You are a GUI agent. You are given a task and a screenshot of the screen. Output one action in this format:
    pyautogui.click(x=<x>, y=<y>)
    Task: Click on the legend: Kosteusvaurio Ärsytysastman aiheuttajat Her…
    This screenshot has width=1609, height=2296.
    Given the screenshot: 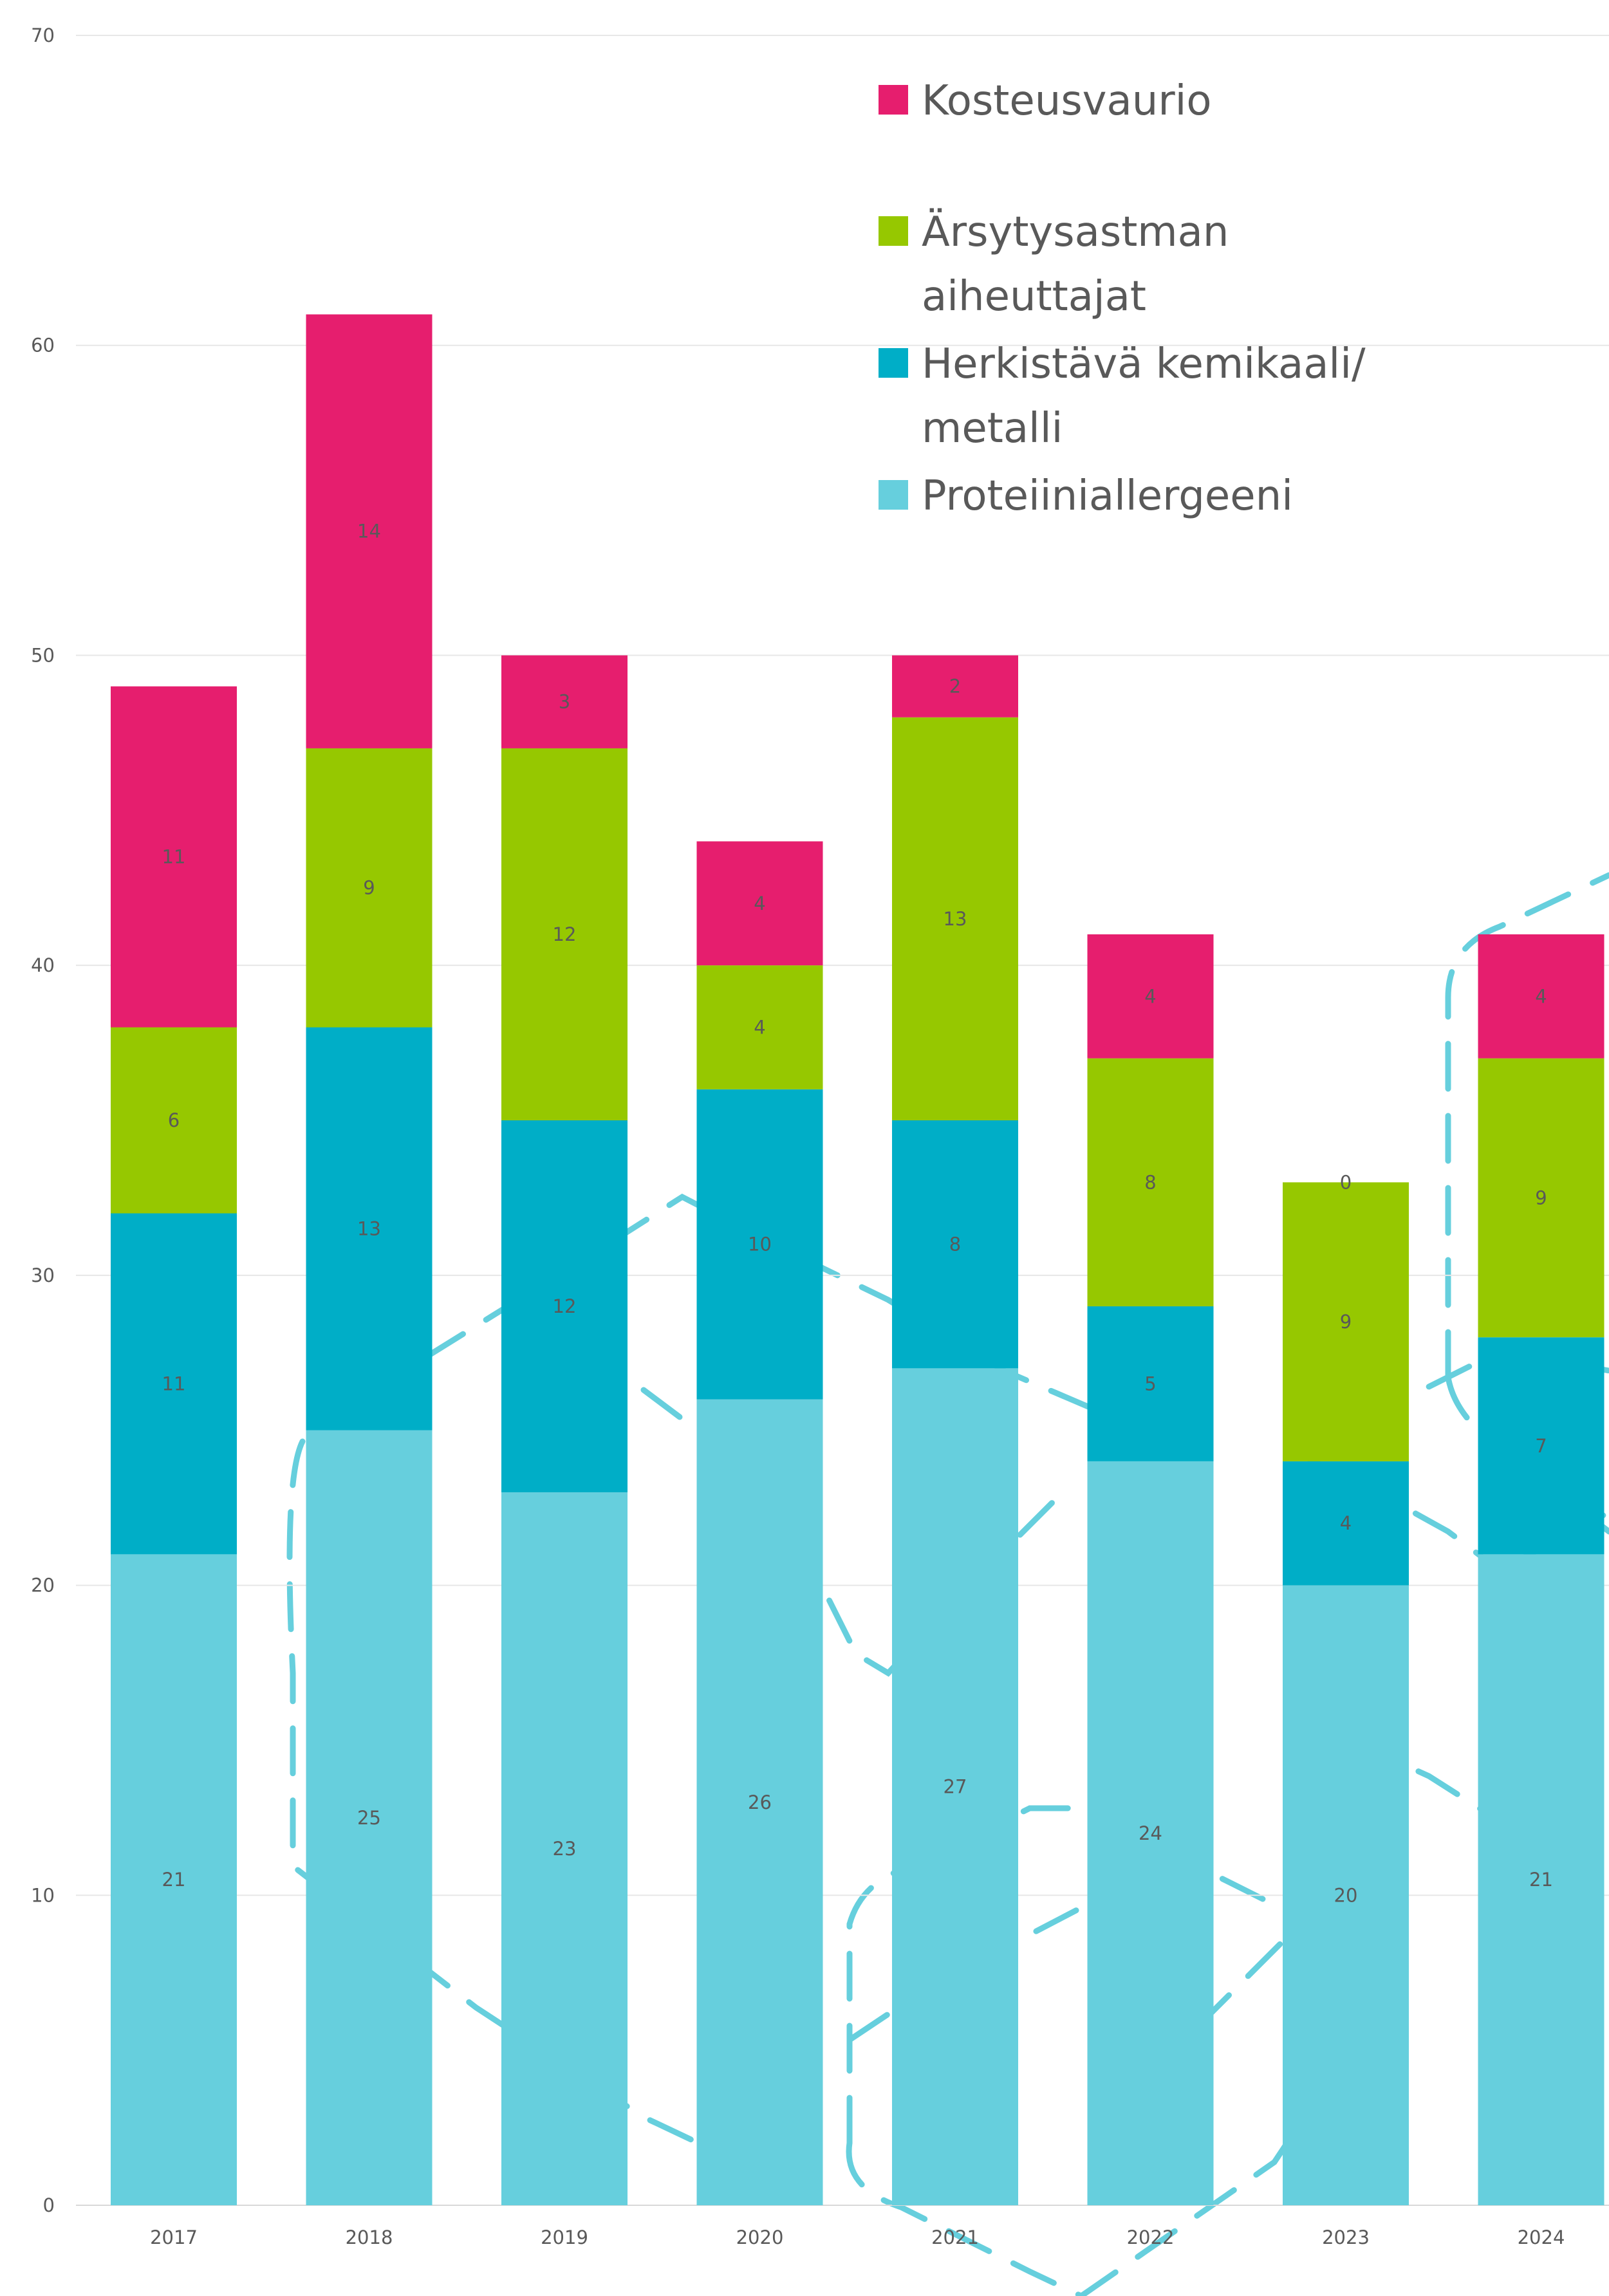 What is the action you would take?
    pyautogui.click(x=1122, y=298)
    